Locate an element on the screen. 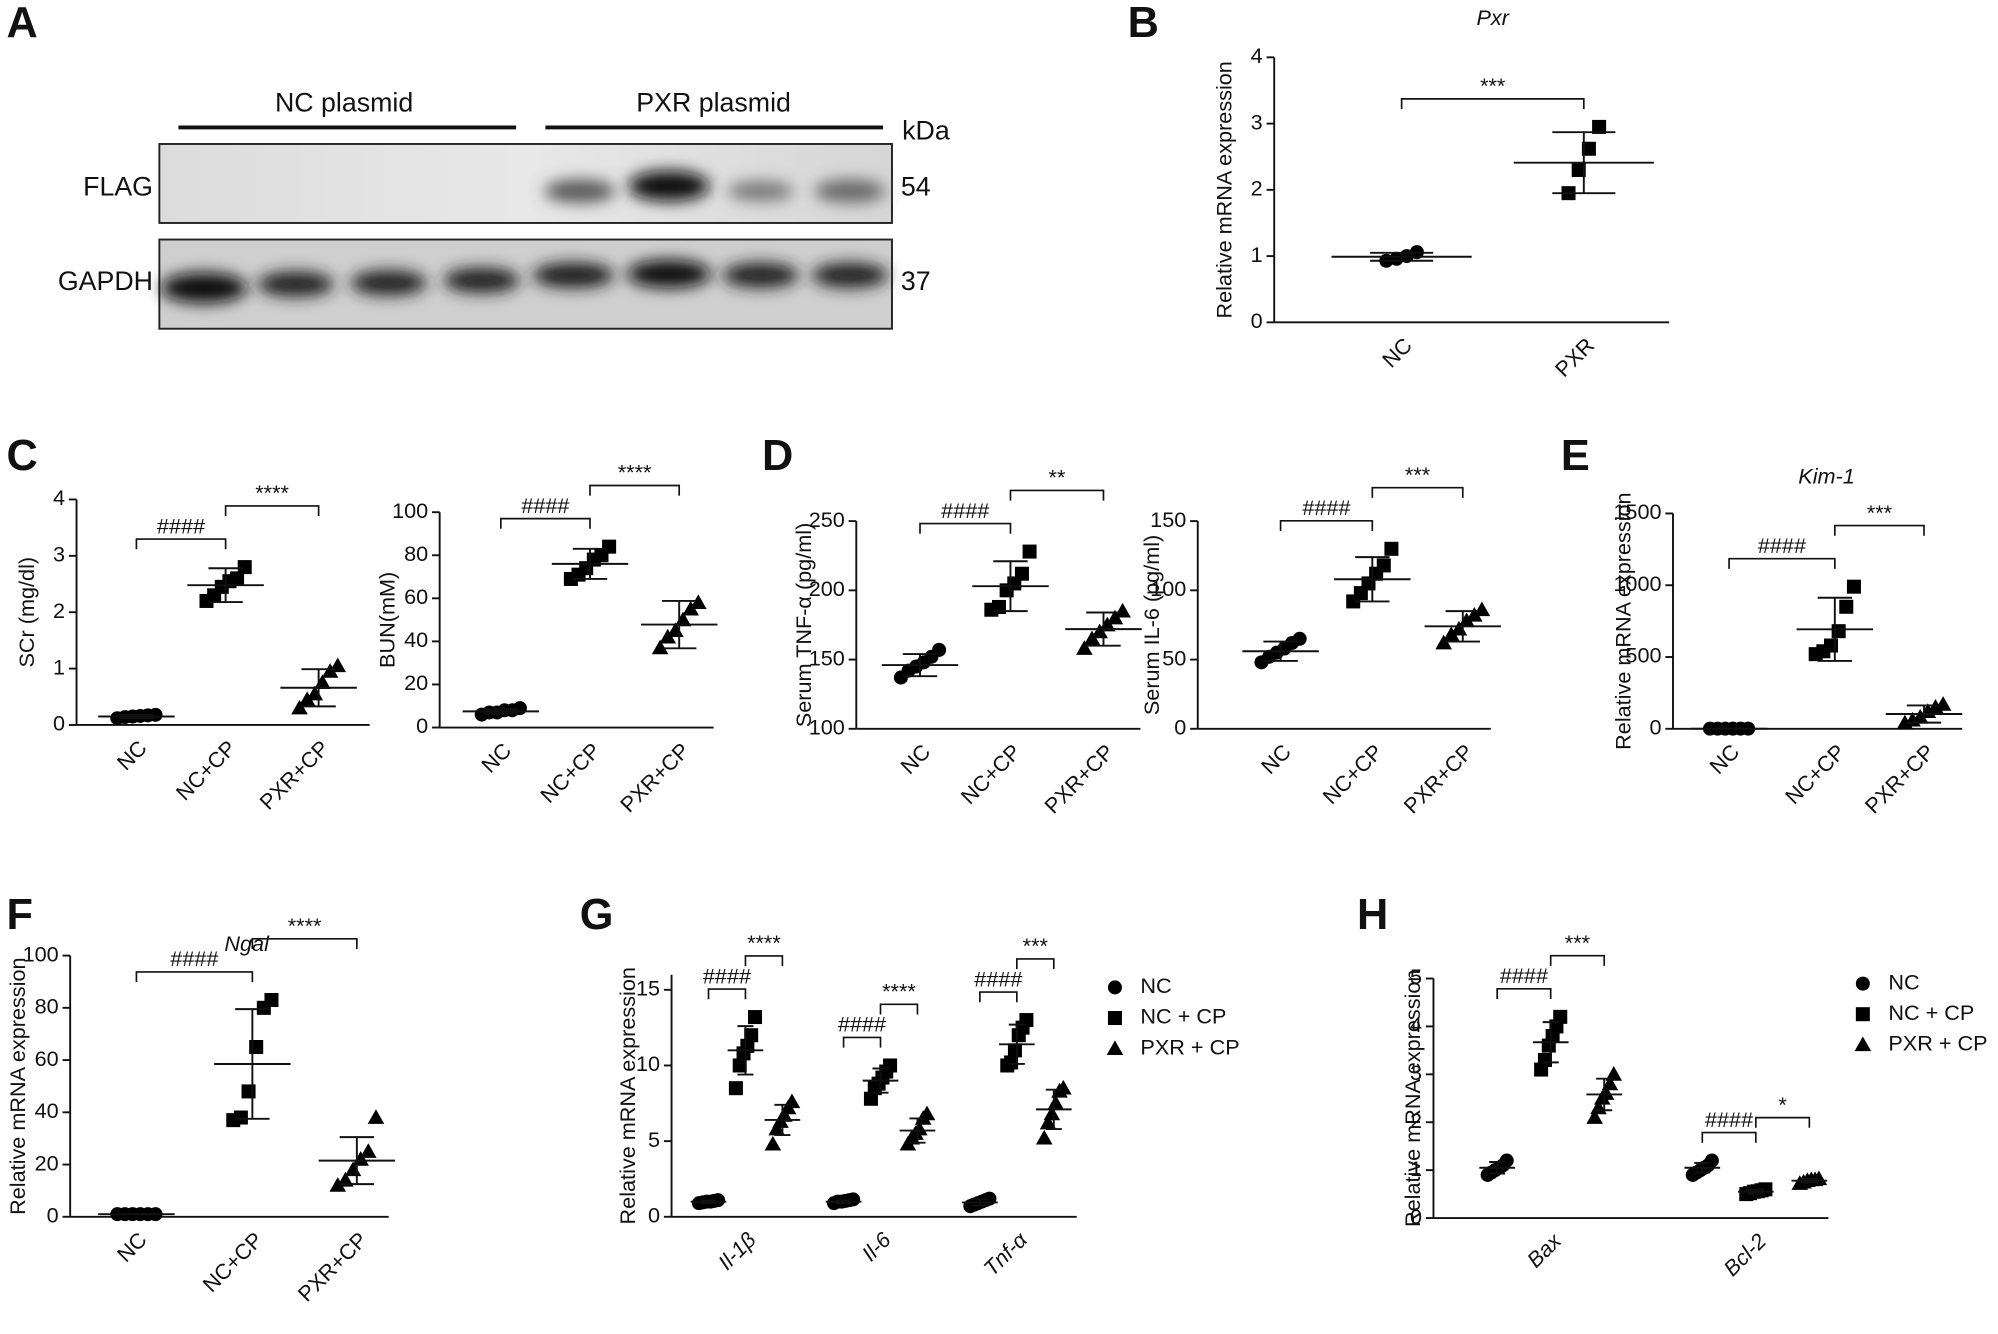 This screenshot has height=1334, width=1998. y-axis-label: Relative mRNA expression is located at coordinates (627, 1095).